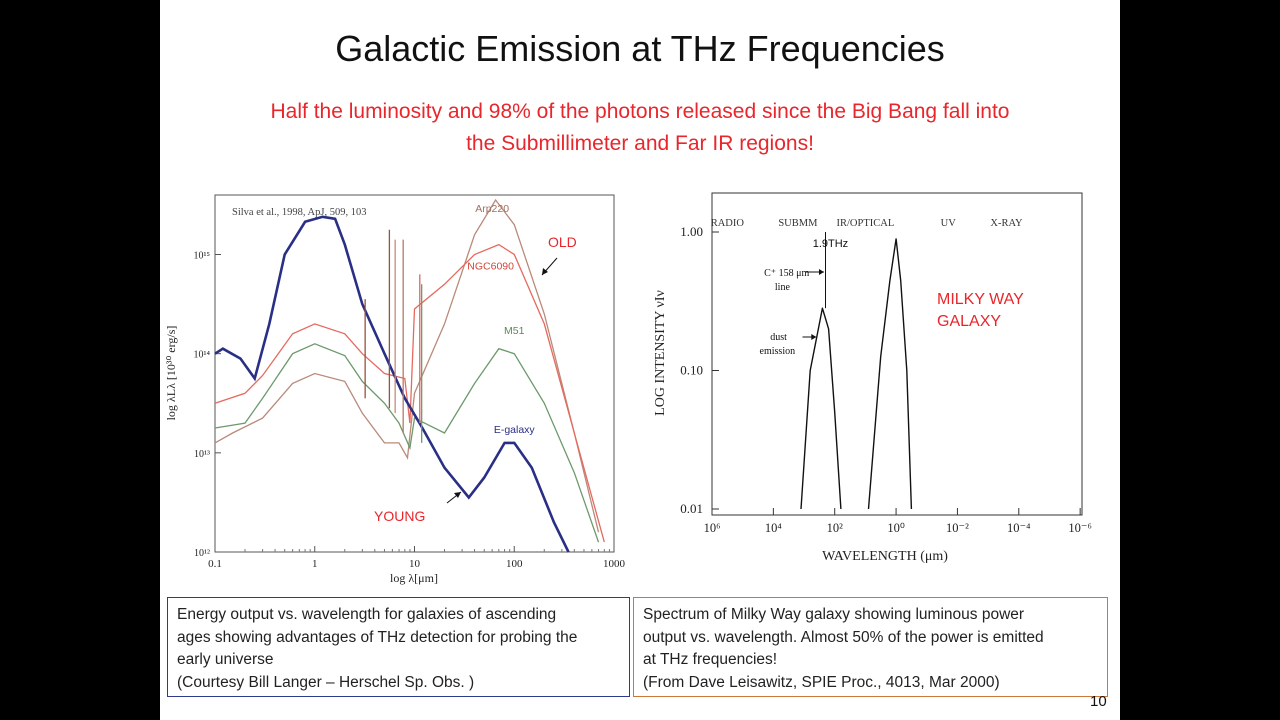 The width and height of the screenshot is (1280, 720). Describe the element at coordinates (814, 337) in the screenshot. I see `annotation-dust-arrowhead` at that location.